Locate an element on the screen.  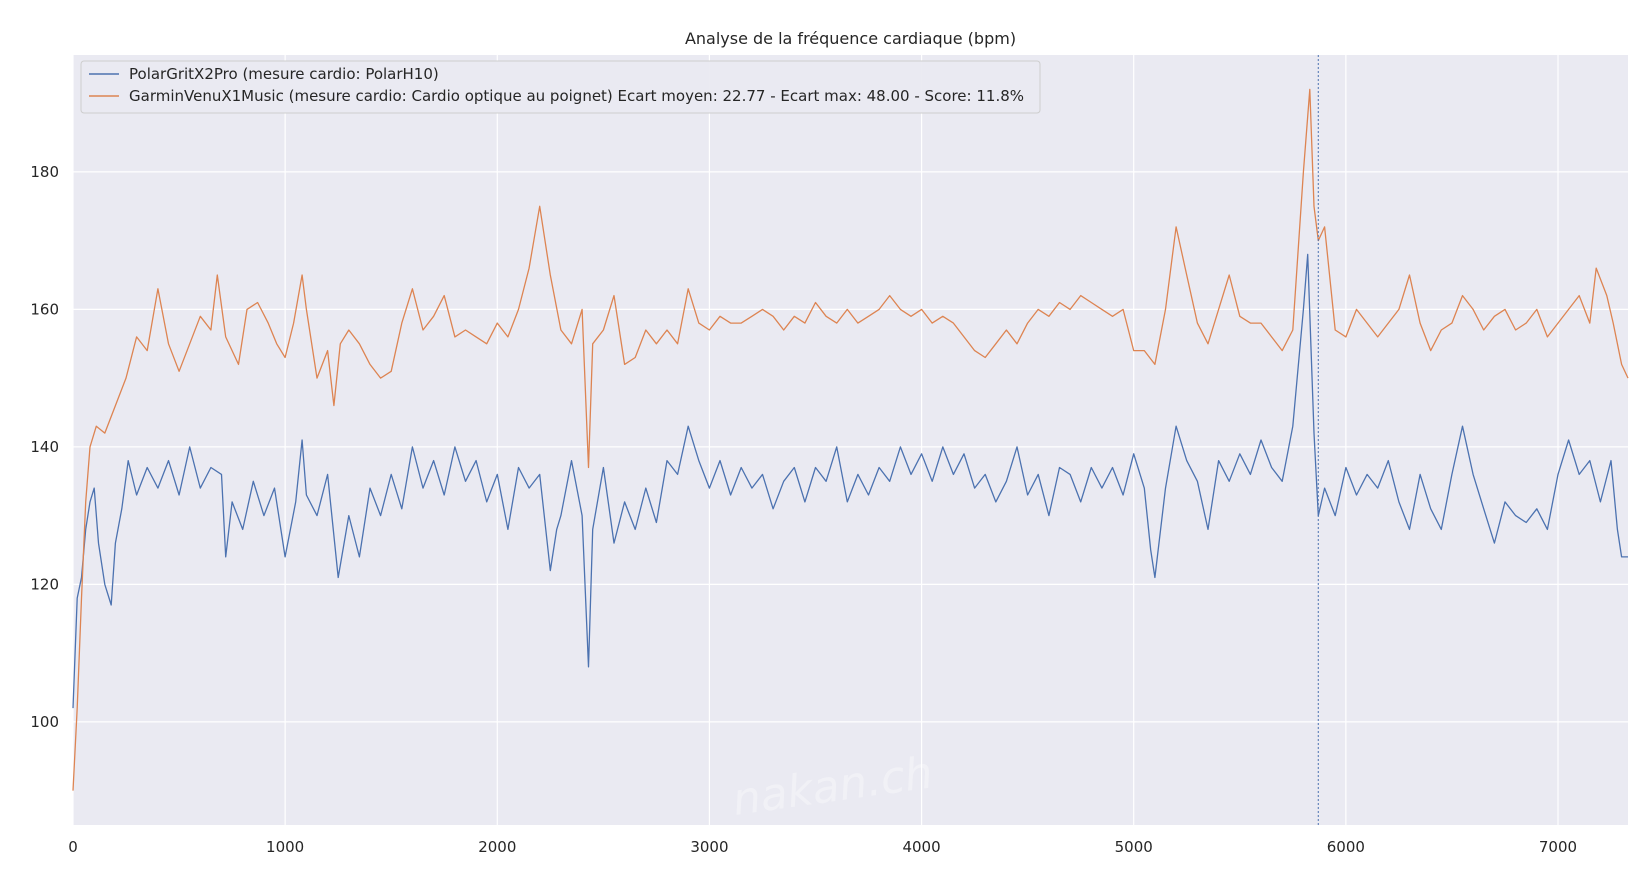
legend-label-1: PolarGritX2Pro (mesure cardio: PolarH10) is located at coordinates (284, 74).